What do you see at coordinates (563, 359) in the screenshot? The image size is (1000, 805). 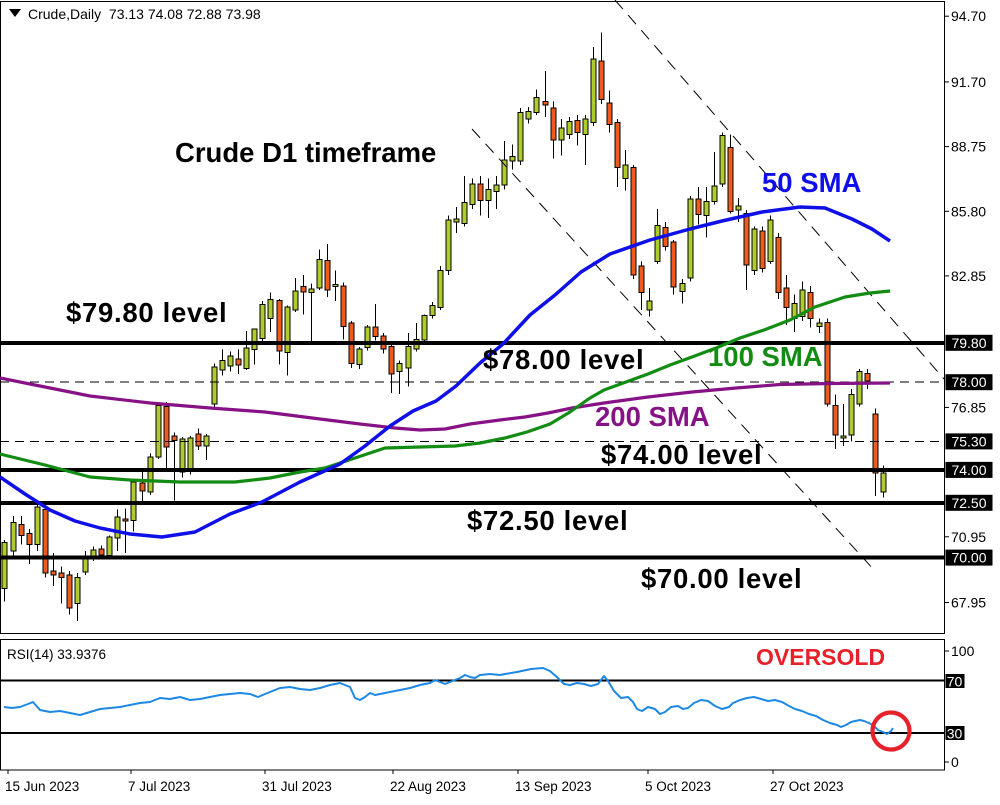 I see `svg-text: $78.00 level` at bounding box center [563, 359].